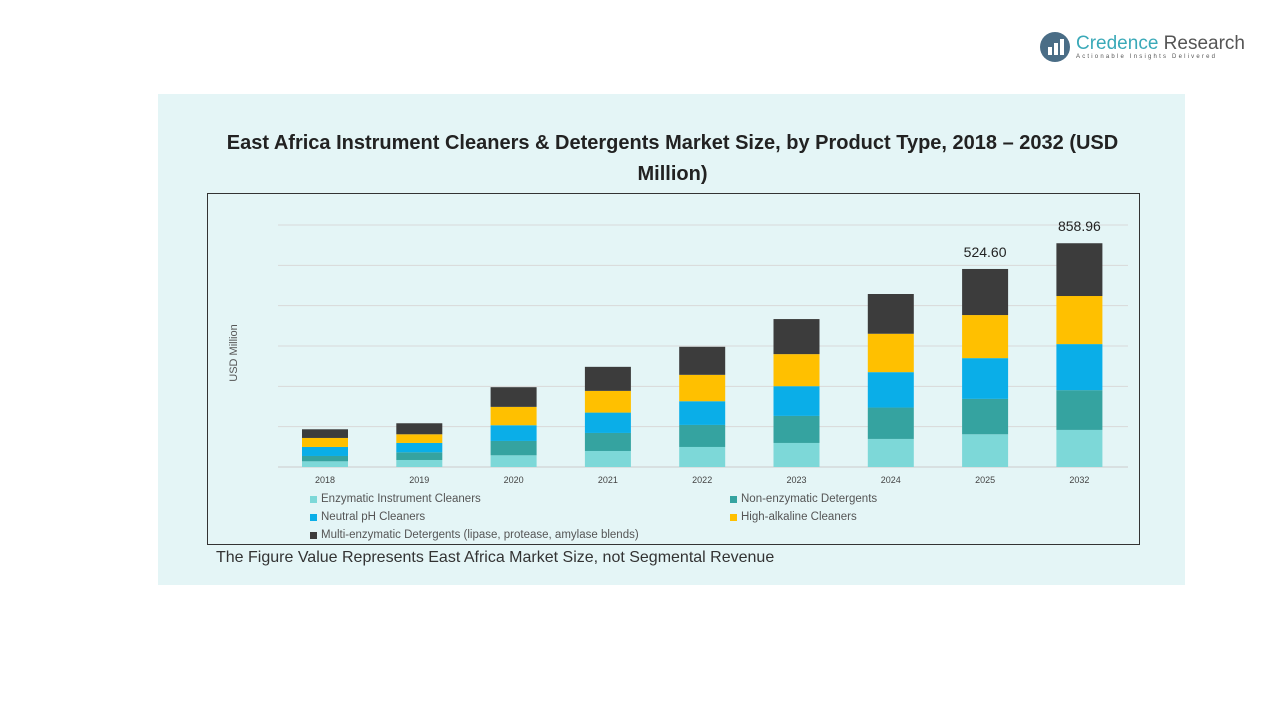 This screenshot has width=1280, height=720. I want to click on legend-label: Non-enzymatic Detergents, so click(809, 499).